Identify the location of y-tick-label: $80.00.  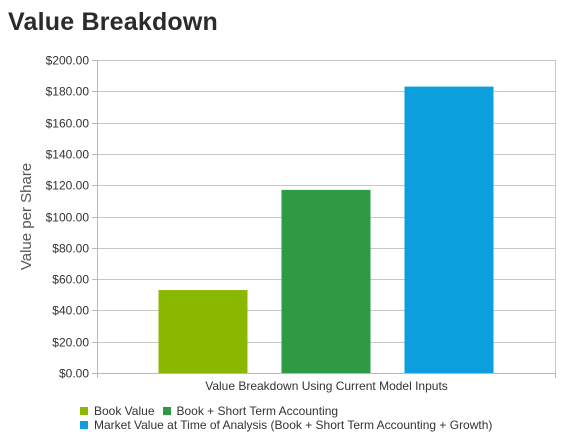
(70, 249).